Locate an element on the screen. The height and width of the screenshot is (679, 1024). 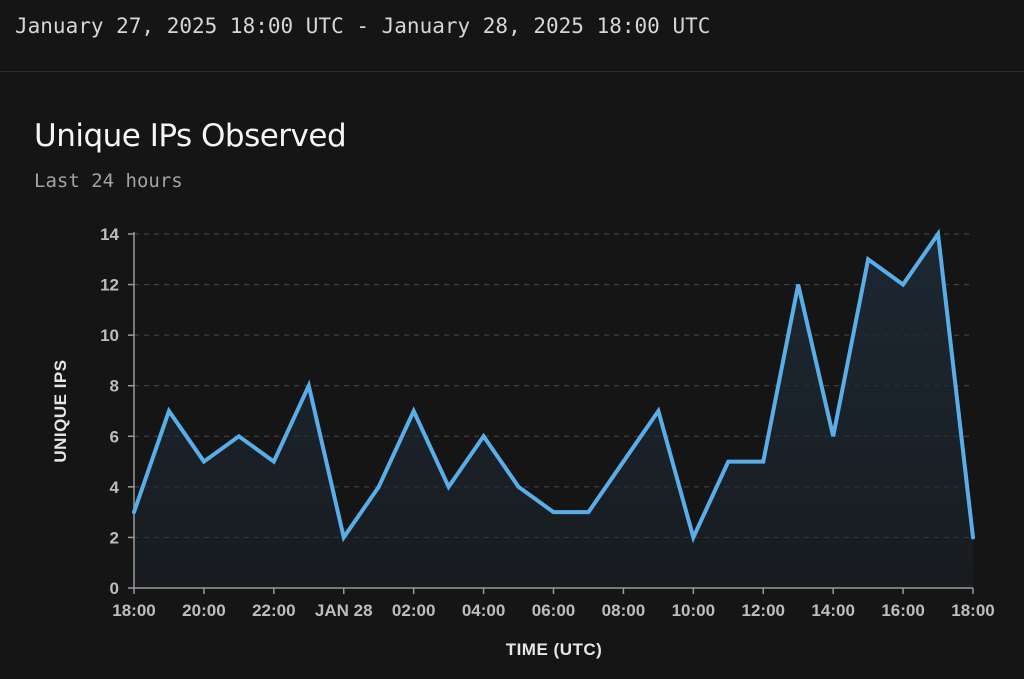
y-tick-label: 0 is located at coordinates (114, 588).